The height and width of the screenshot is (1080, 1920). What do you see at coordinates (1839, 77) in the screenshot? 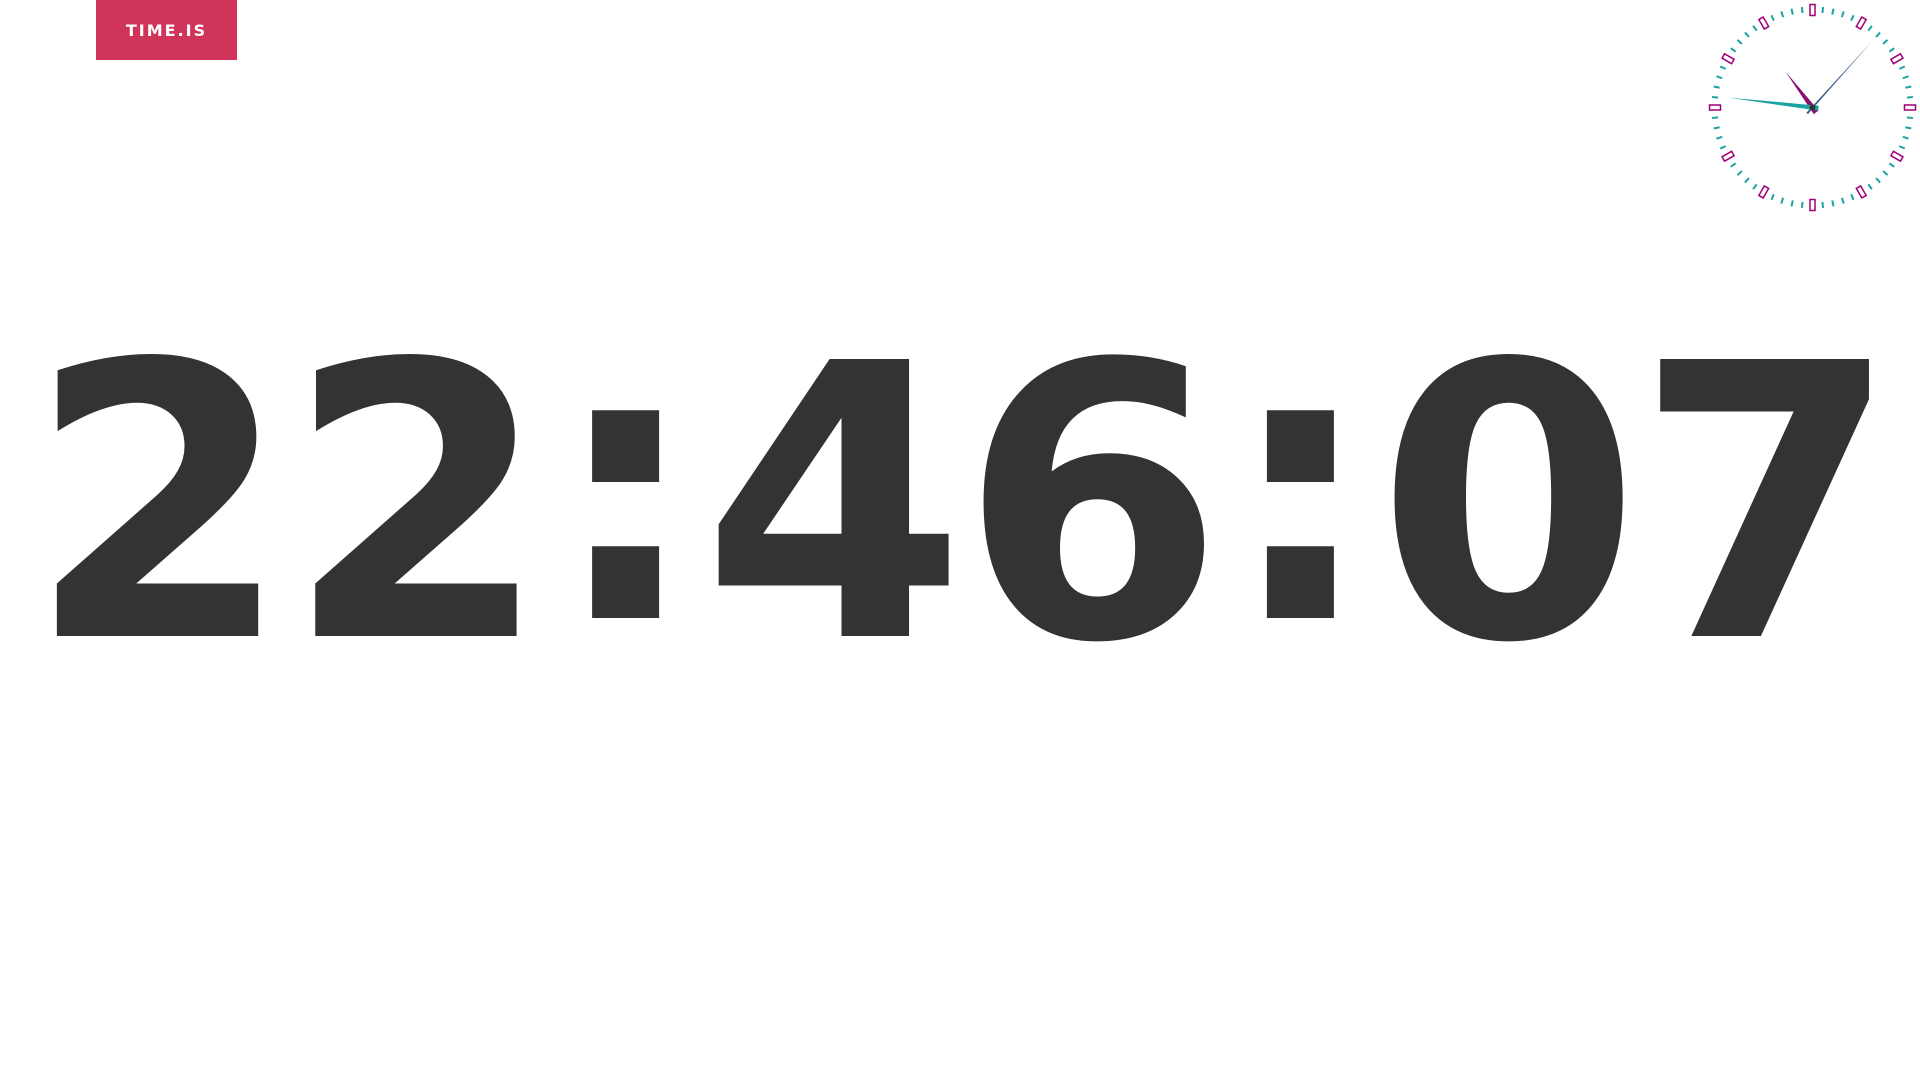
I see `second-hand` at bounding box center [1839, 77].